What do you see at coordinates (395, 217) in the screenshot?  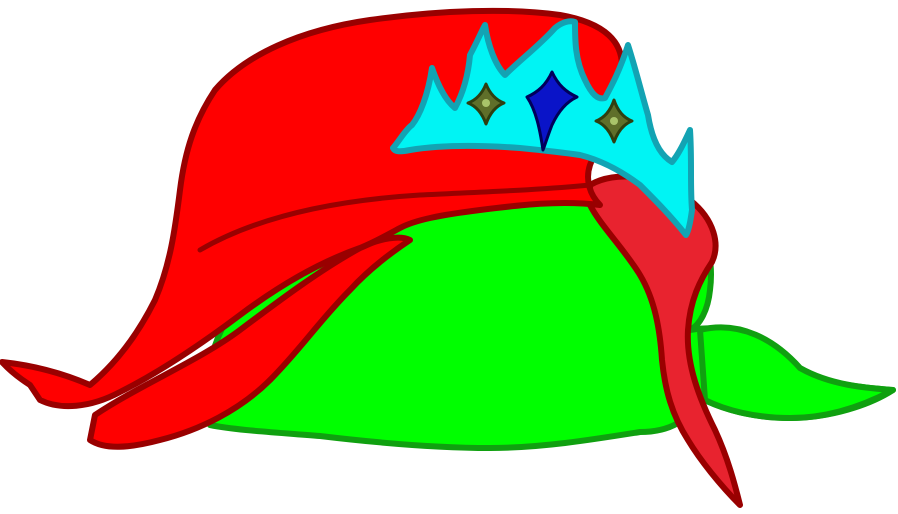 I see `hair-swoop-line` at bounding box center [395, 217].